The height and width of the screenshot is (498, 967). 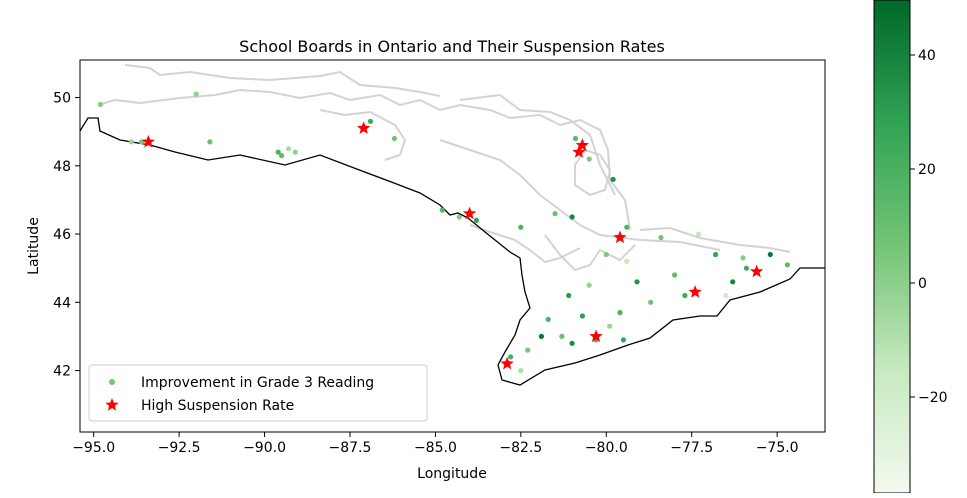 What do you see at coordinates (435, 448) in the screenshot?
I see `x-tick-label: −85.0` at bounding box center [435, 448].